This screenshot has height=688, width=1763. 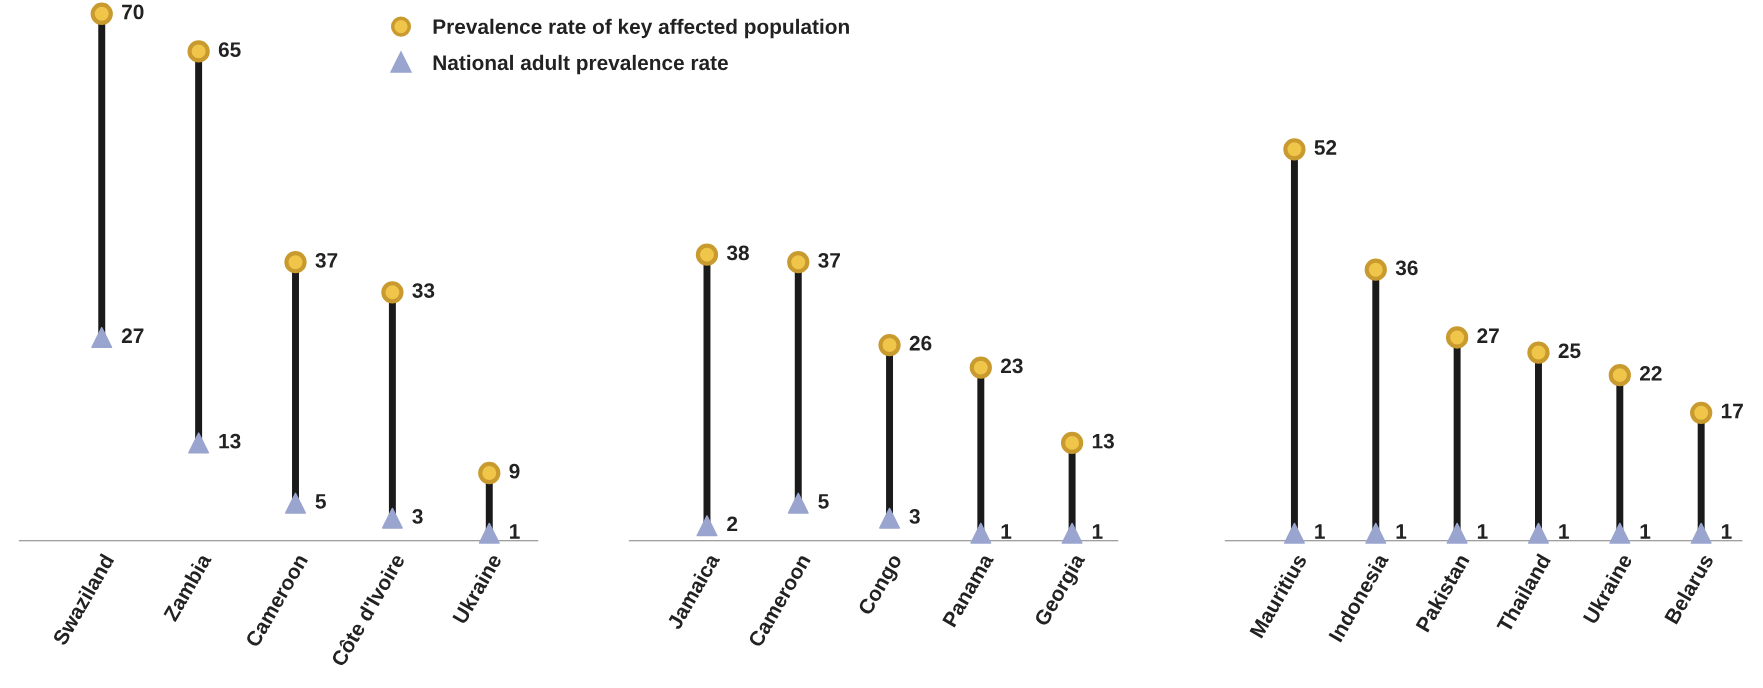 I want to click on data-label: 65, so click(x=229, y=49).